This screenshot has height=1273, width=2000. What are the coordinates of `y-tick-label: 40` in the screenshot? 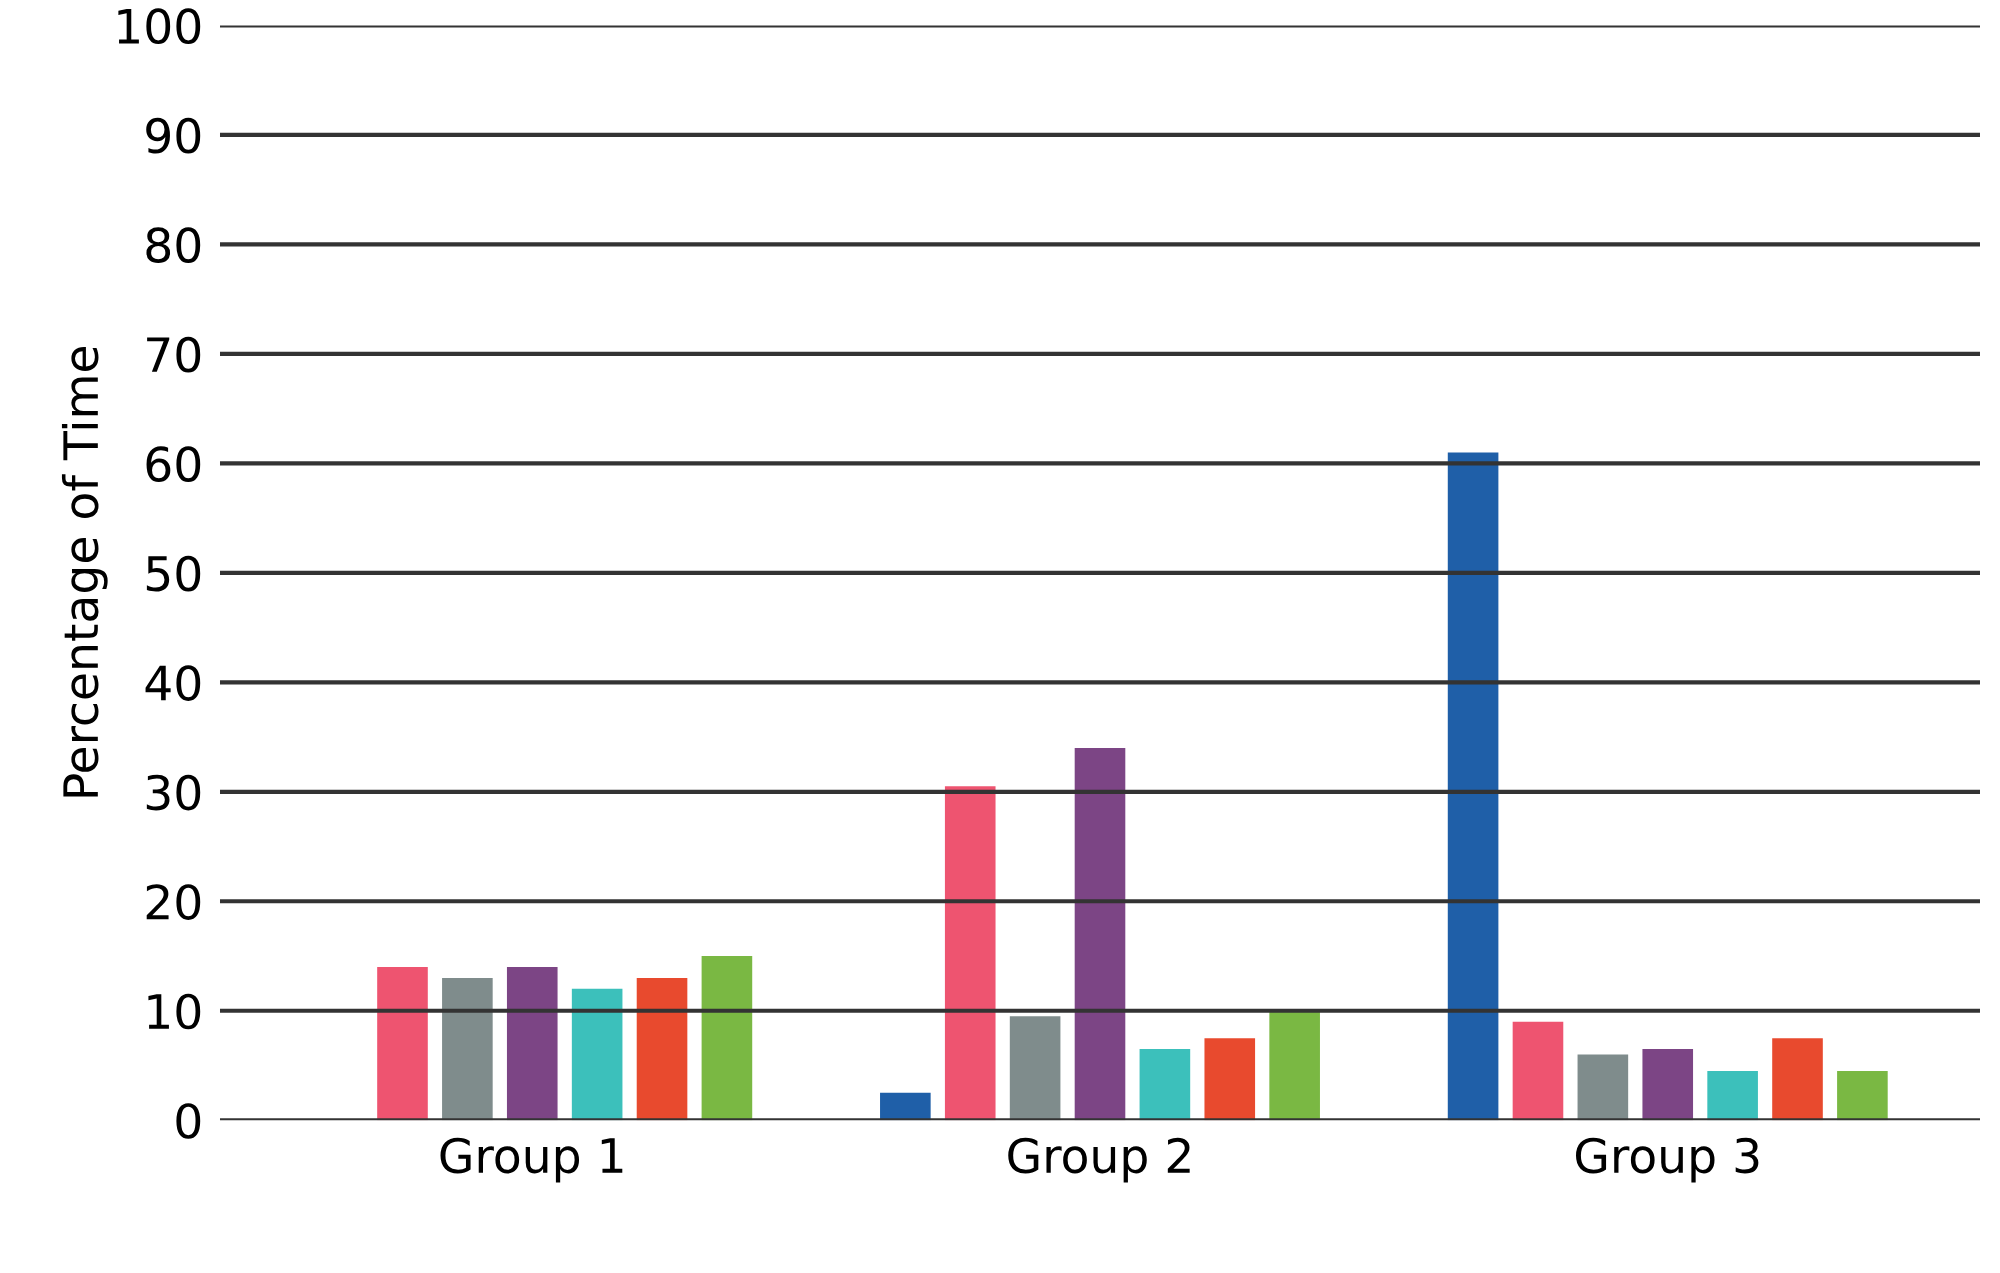 It's located at (173, 683).